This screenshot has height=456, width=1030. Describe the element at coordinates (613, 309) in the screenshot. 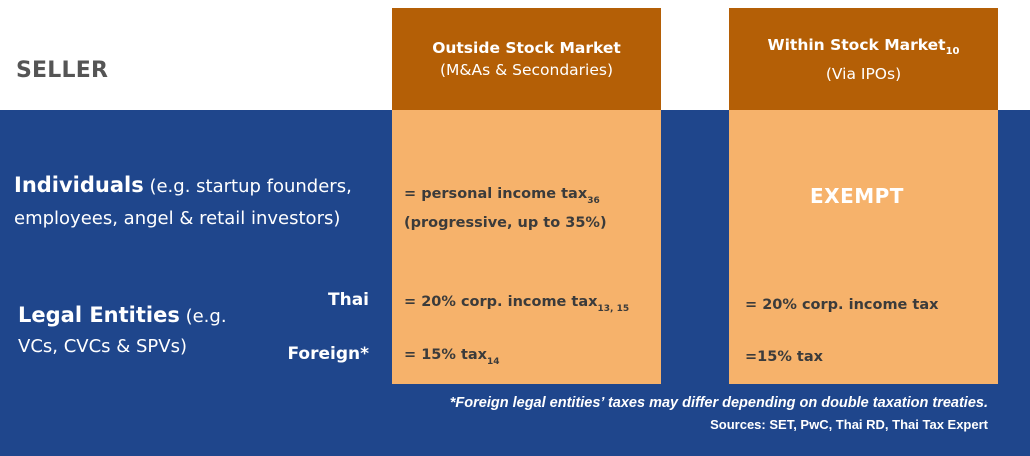

I see `footnote-ref: 13, 15` at that location.